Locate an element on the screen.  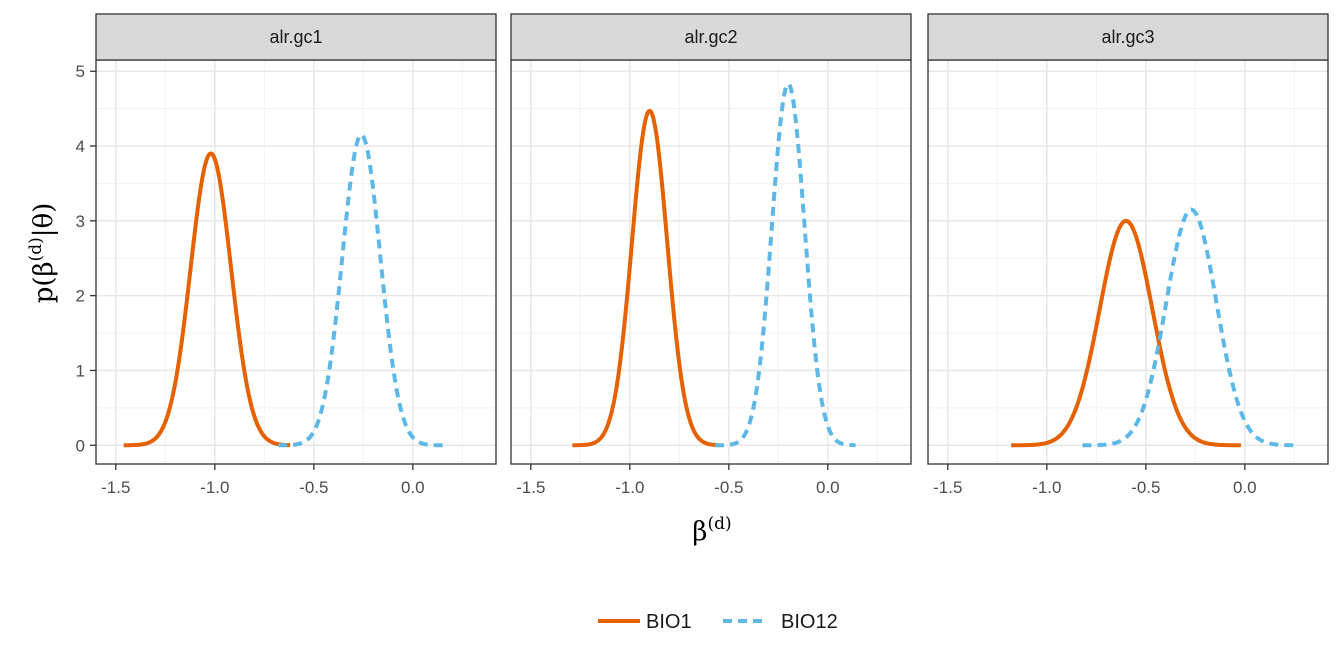
y-tick-label: 2 is located at coordinates (80, 296).